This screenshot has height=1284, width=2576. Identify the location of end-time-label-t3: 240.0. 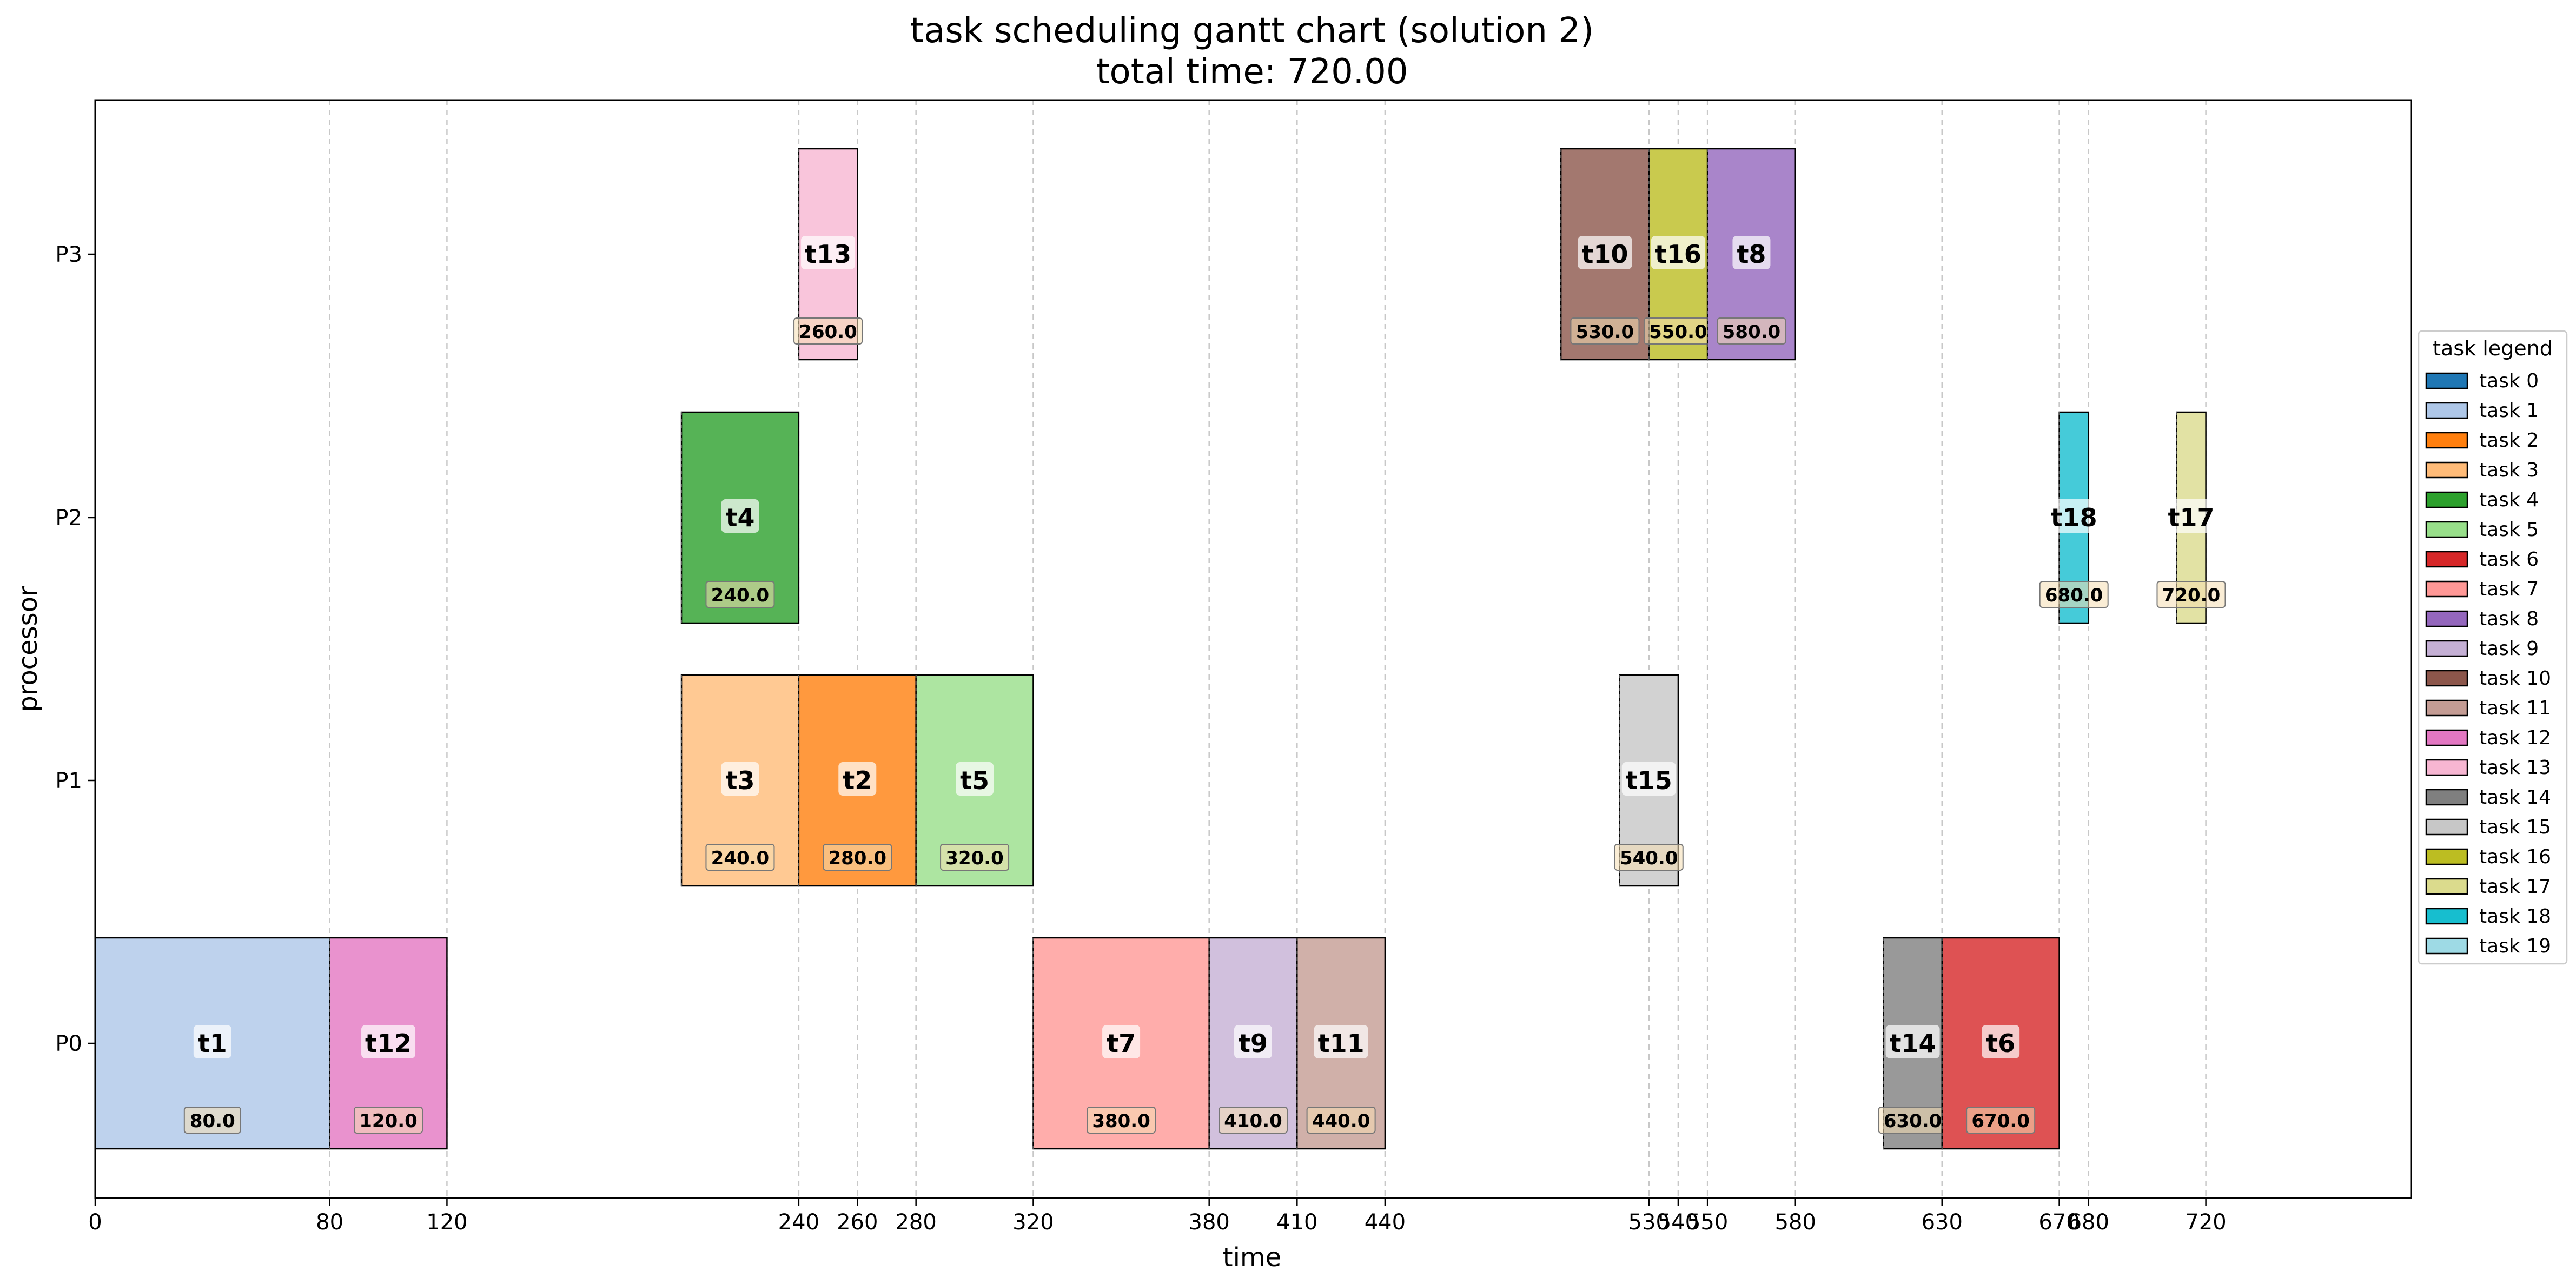
(740, 858).